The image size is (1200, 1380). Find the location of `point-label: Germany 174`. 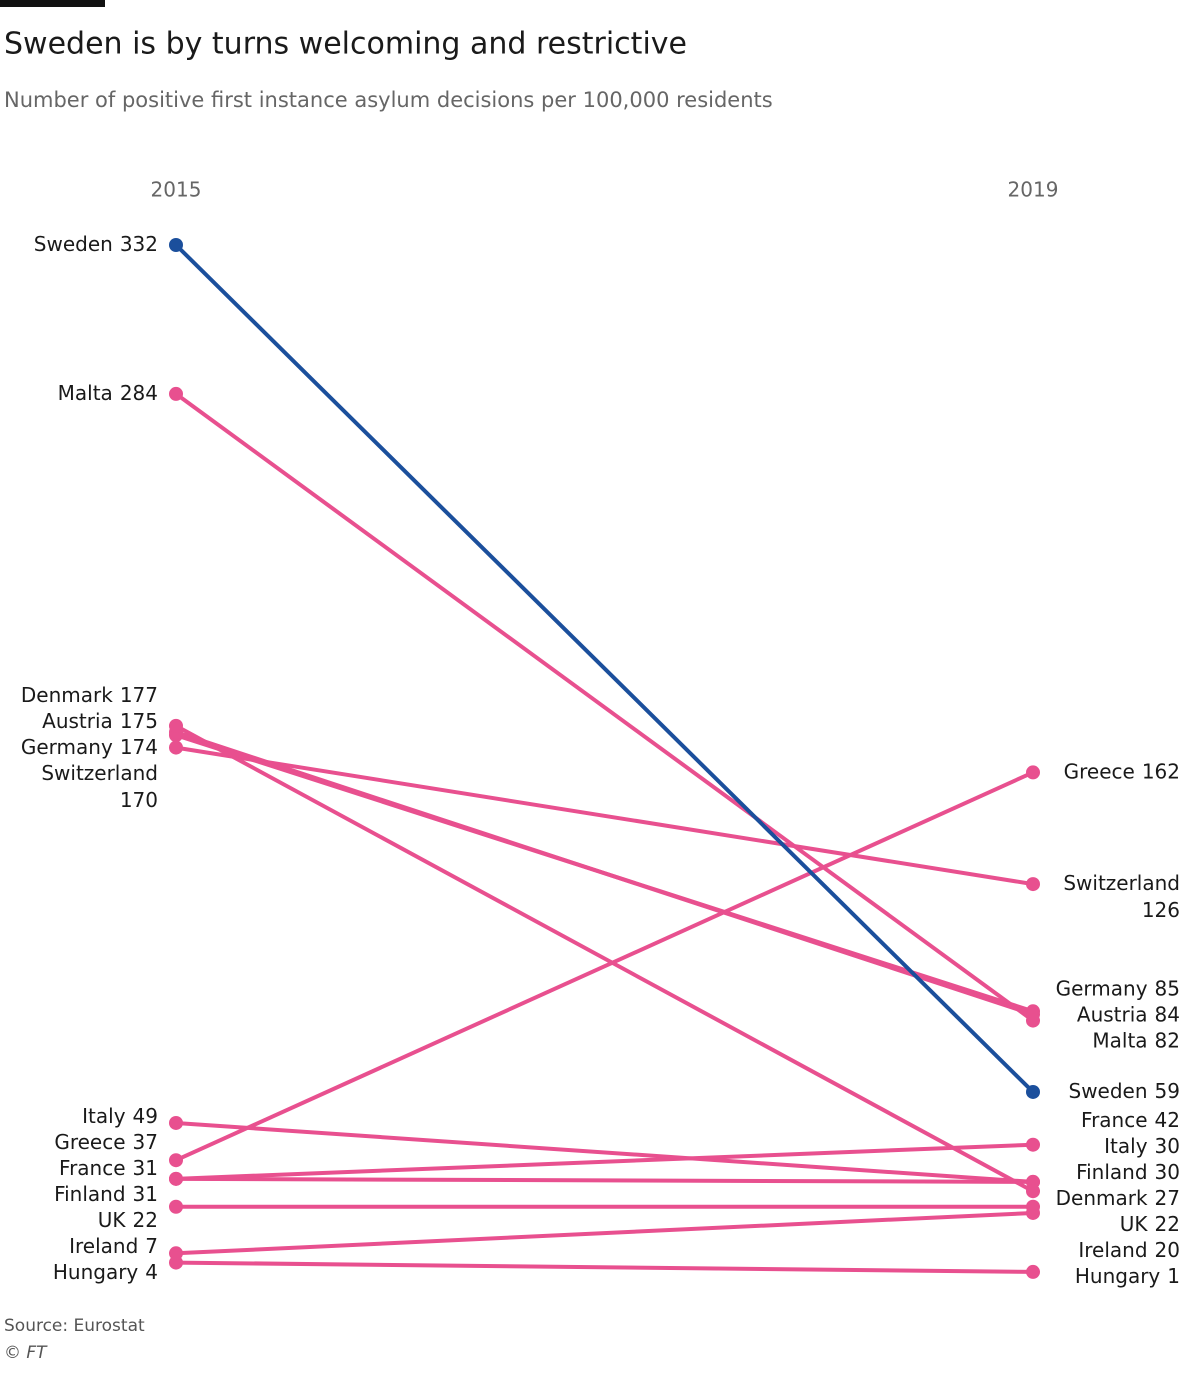

point-label: Germany 174 is located at coordinates (89, 747).